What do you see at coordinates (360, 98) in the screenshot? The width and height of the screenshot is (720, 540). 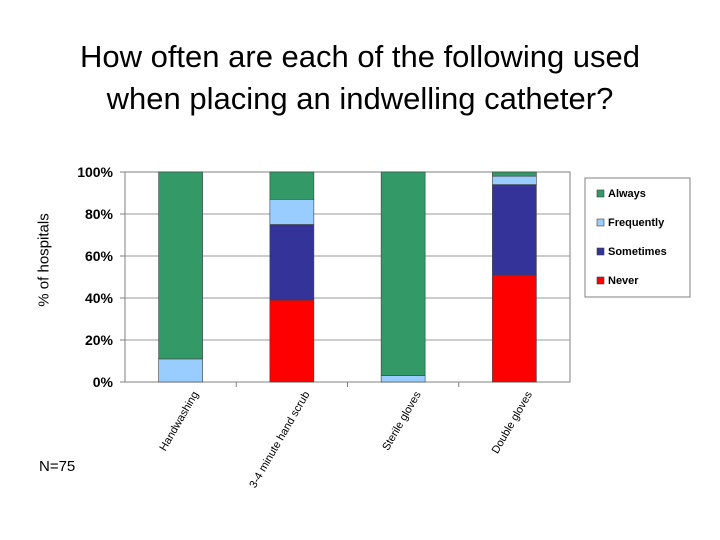 I see `title-line-2: when placing an indwelling catheter?` at bounding box center [360, 98].